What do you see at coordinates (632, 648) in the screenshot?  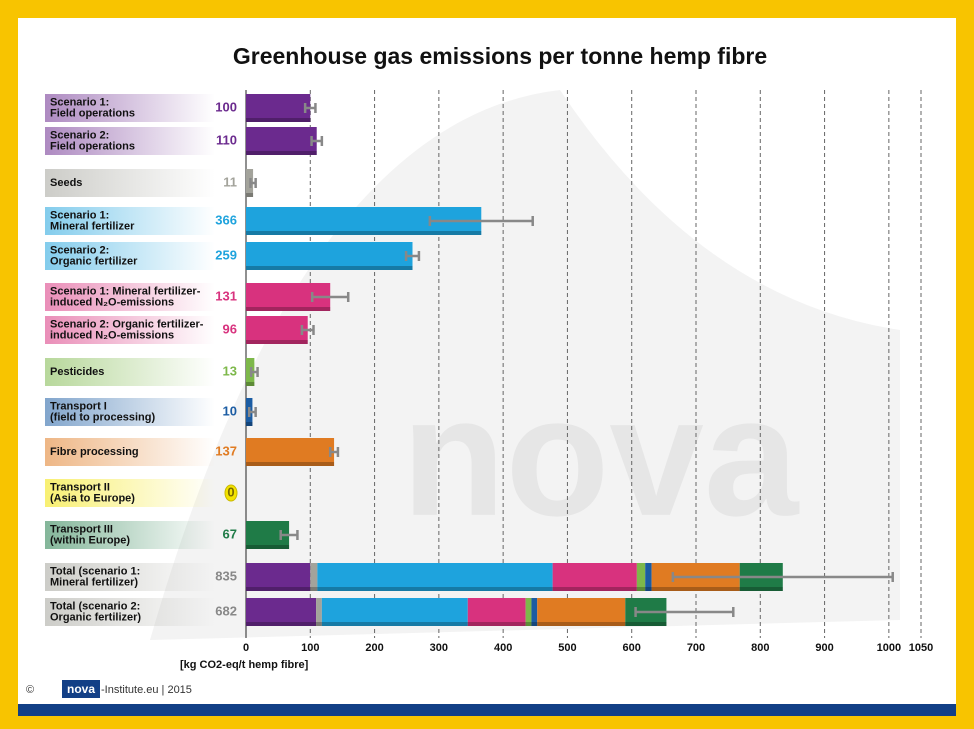 I see `x-tick-label: 600` at bounding box center [632, 648].